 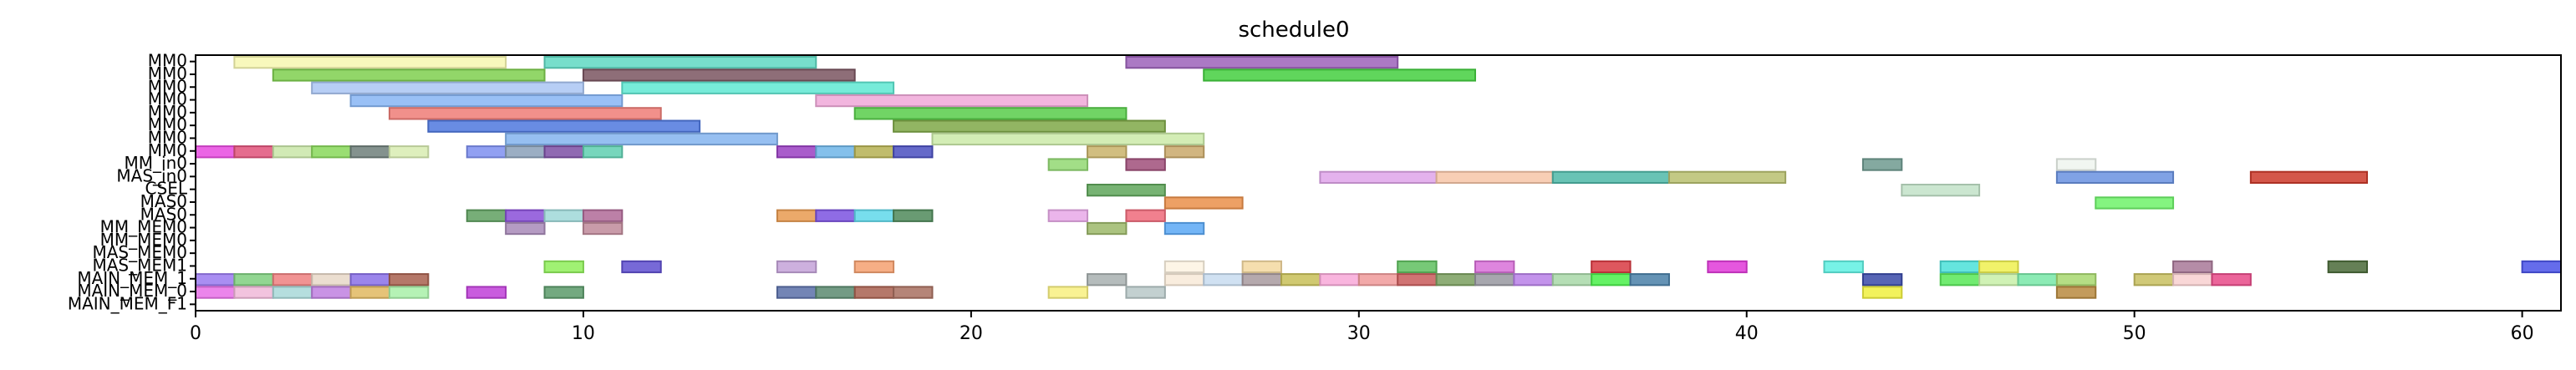 I want to click on x-tick-label: 10, so click(x=583, y=333).